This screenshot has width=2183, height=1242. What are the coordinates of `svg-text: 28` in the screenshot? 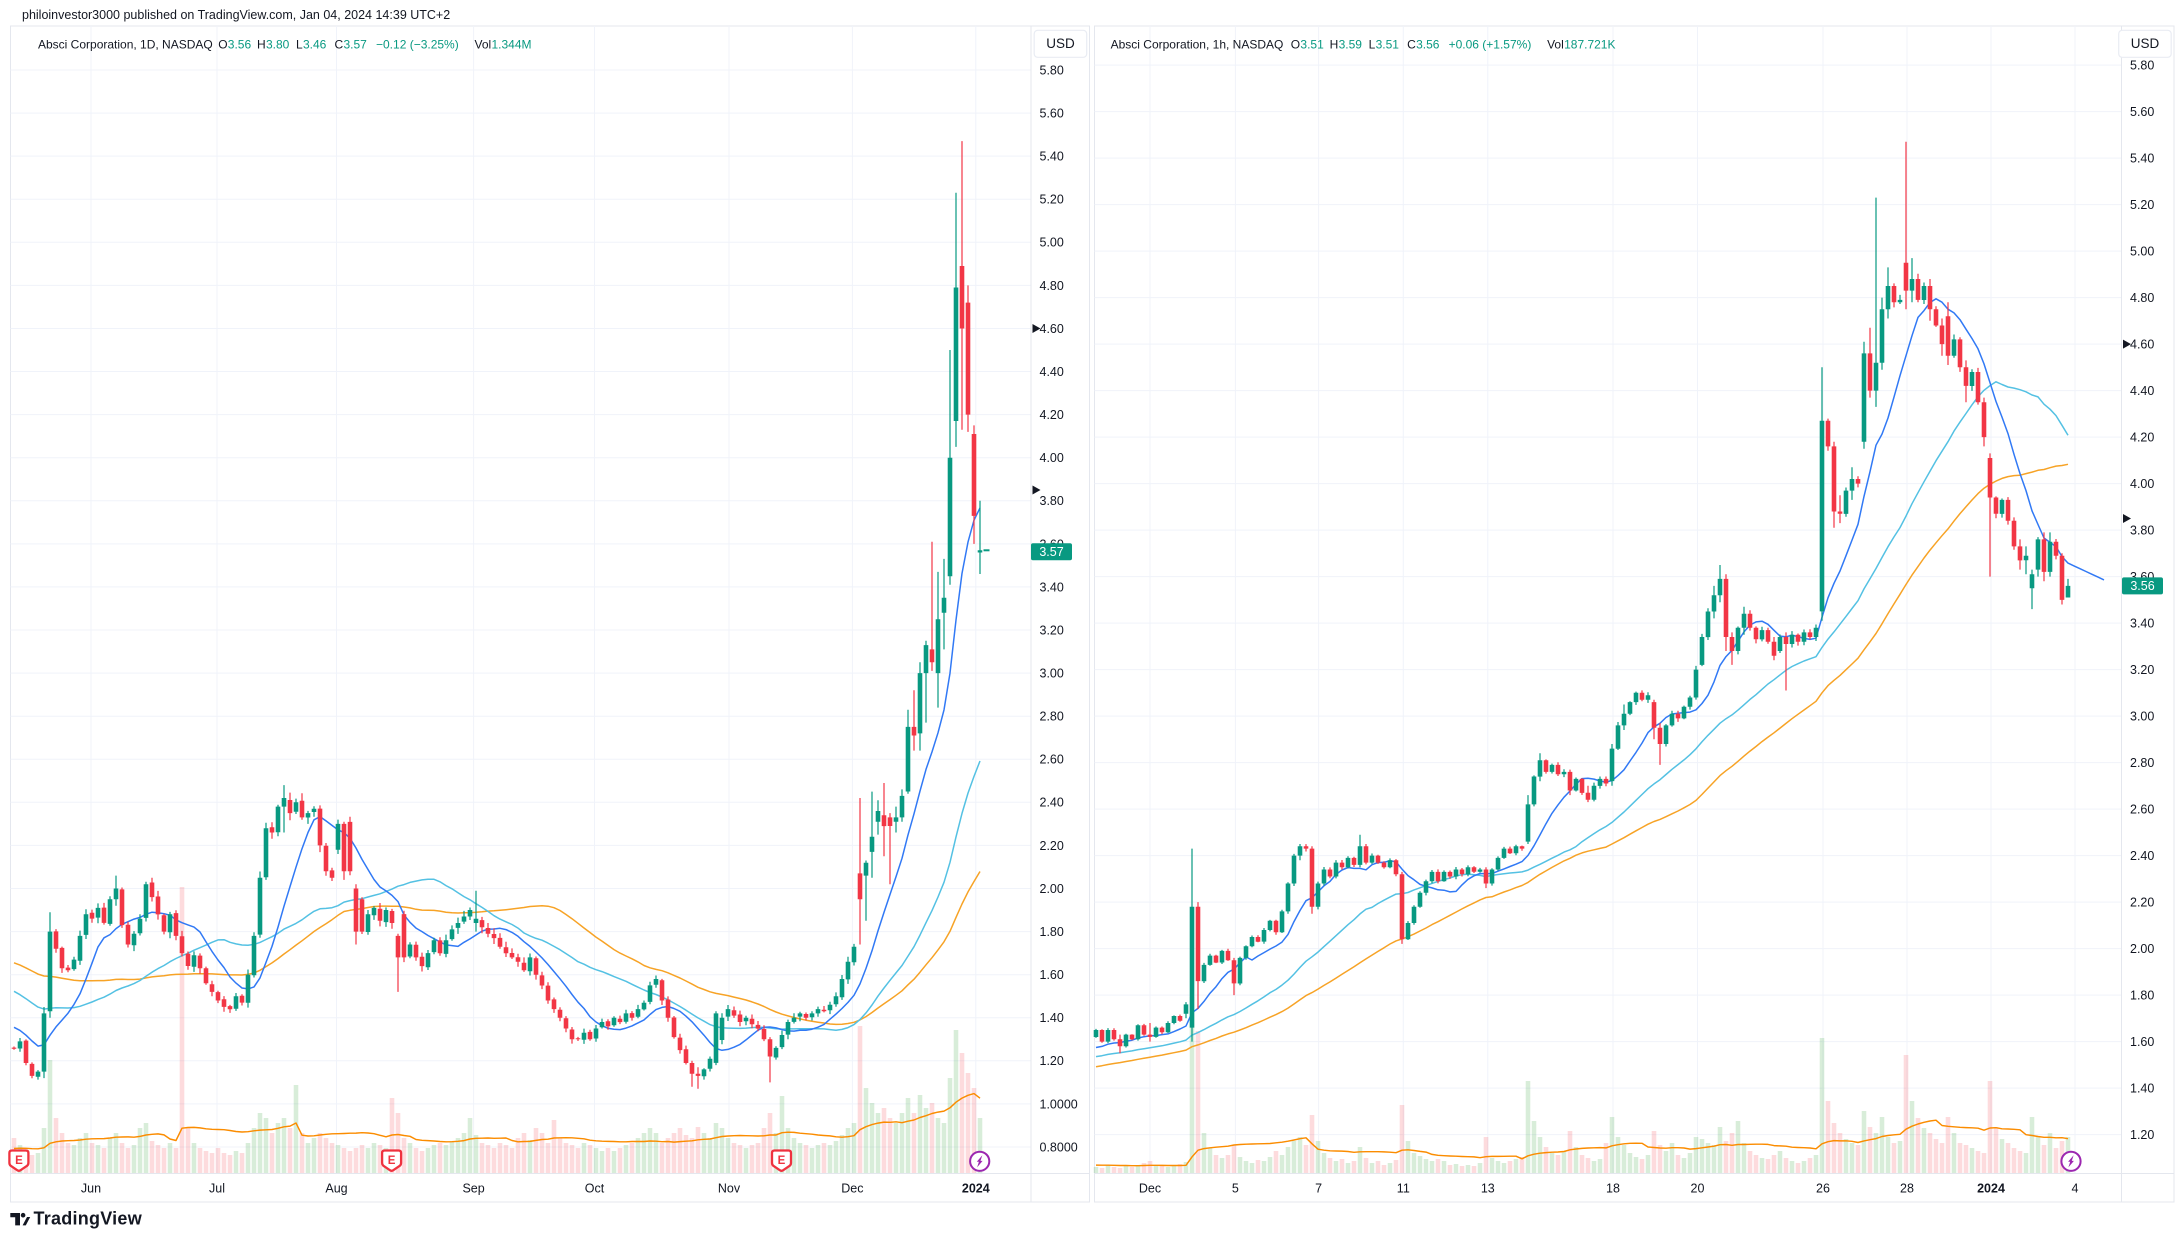 It's located at (1907, 1189).